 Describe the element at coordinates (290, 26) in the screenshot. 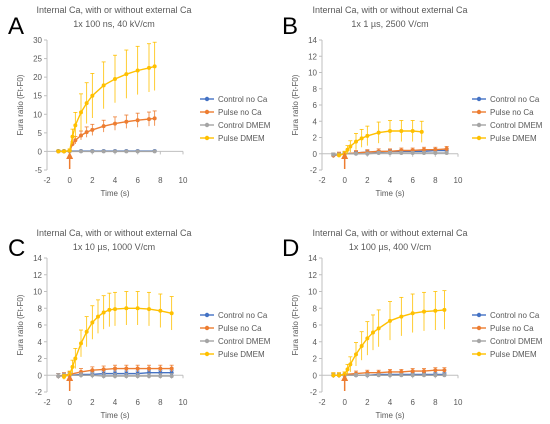

I see `panel-letter: B` at that location.